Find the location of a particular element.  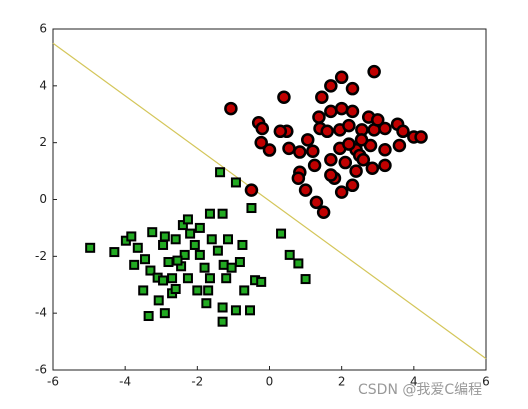

x-tick-label: 6 is located at coordinates (486, 382).